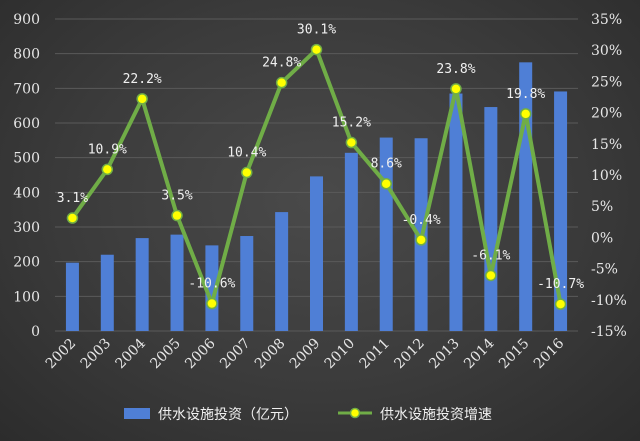 The height and width of the screenshot is (441, 640). What do you see at coordinates (26, 124) in the screenshot?
I see `y-left-tick-label: 600` at bounding box center [26, 124].